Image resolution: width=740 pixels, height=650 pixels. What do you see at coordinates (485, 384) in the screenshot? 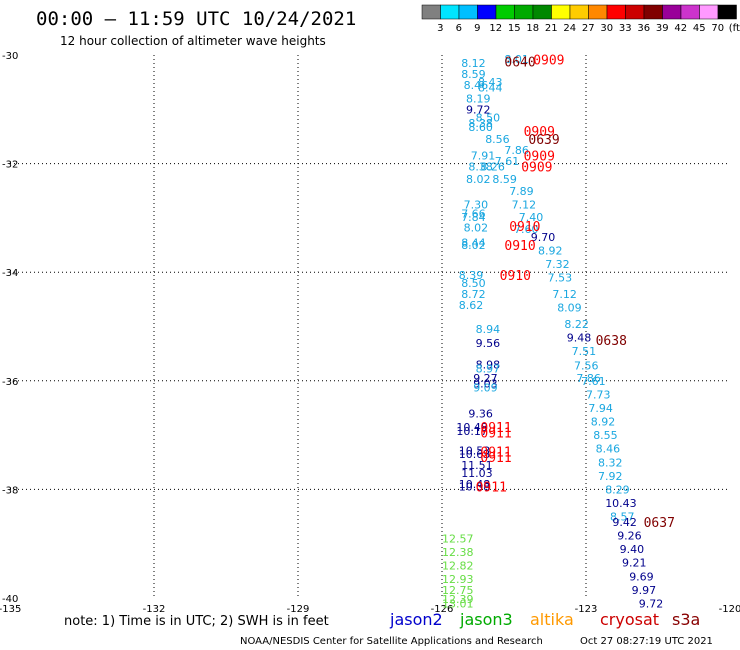
I see `swh-value-label: 9.03` at bounding box center [485, 384].